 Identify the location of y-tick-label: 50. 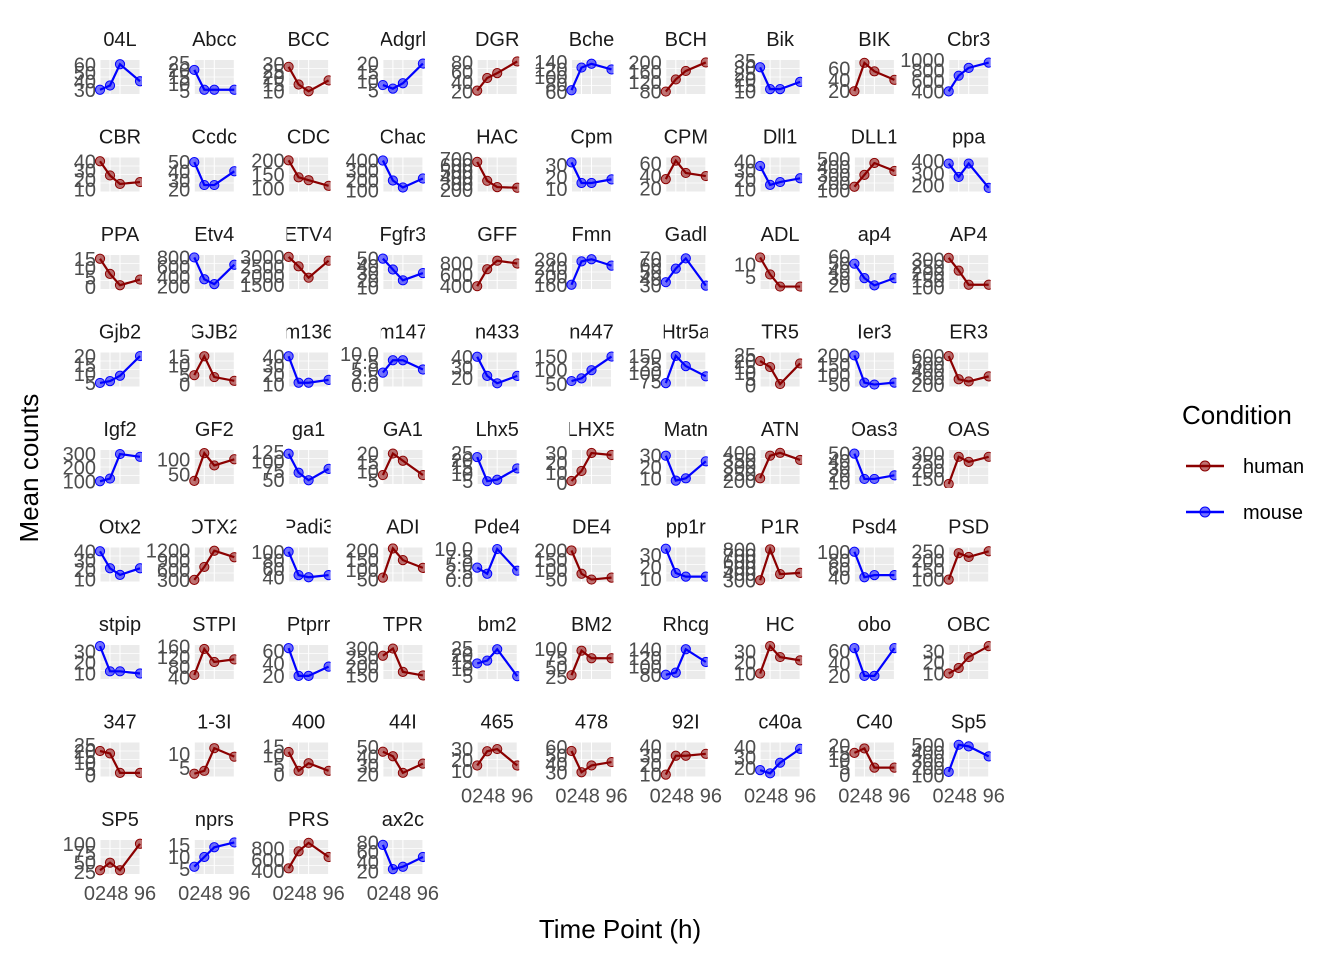
(85, 864).